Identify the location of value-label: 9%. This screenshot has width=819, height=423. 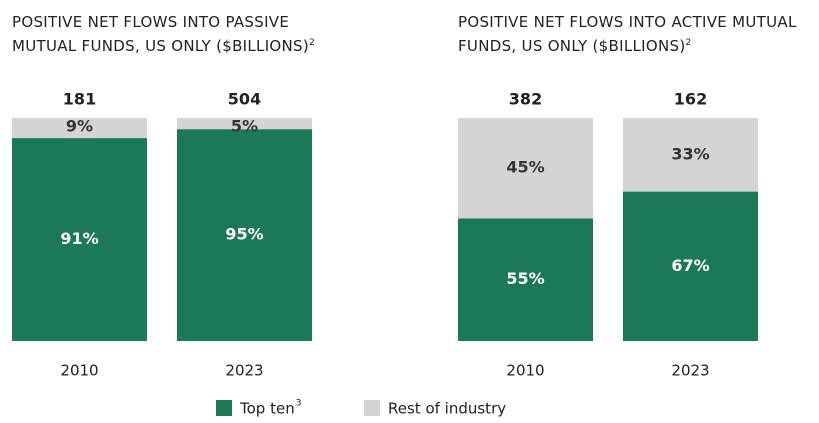
(79, 126).